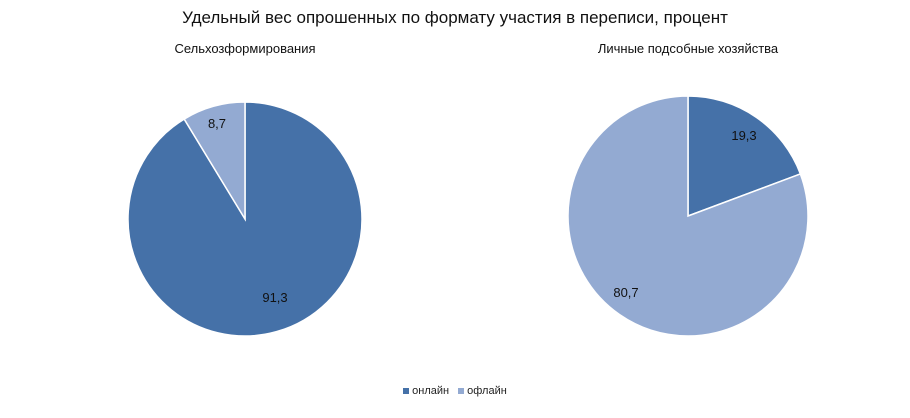 The image size is (910, 418). Describe the element at coordinates (461, 391) in the screenshot. I see `legend-swatch-offline` at that location.